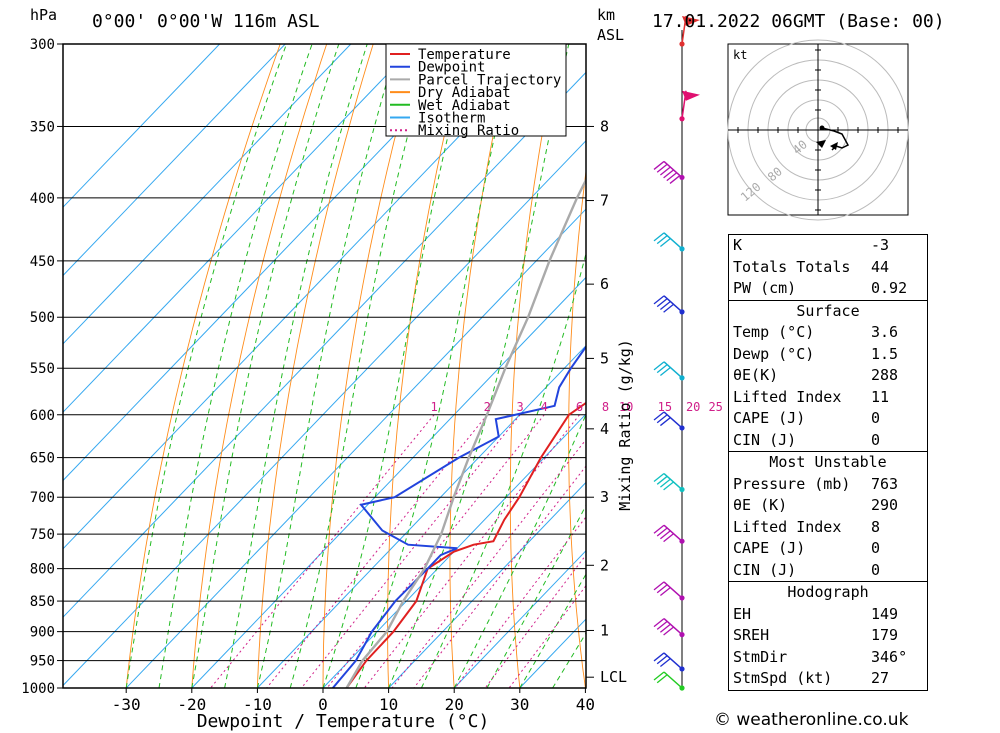 This screenshot has height=733, width=1000. What do you see at coordinates (792, 483) in the screenshot?
I see `index-label: Pressure (mb)` at bounding box center [792, 483].